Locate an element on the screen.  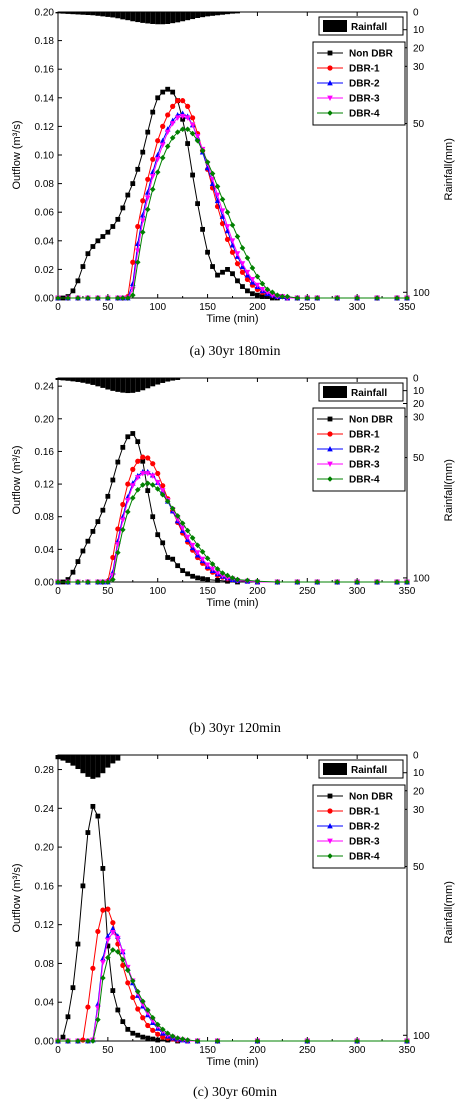
x-axis-label: Time (min) is located at coordinates (232, 603).